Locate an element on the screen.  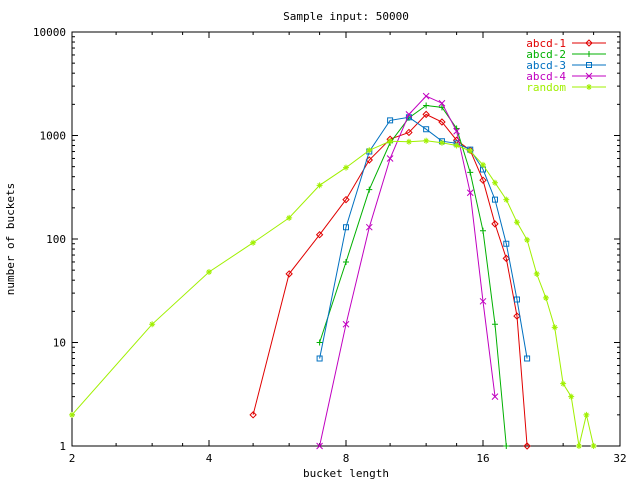
y-axis-label: number of buckets is located at coordinates (10, 239).